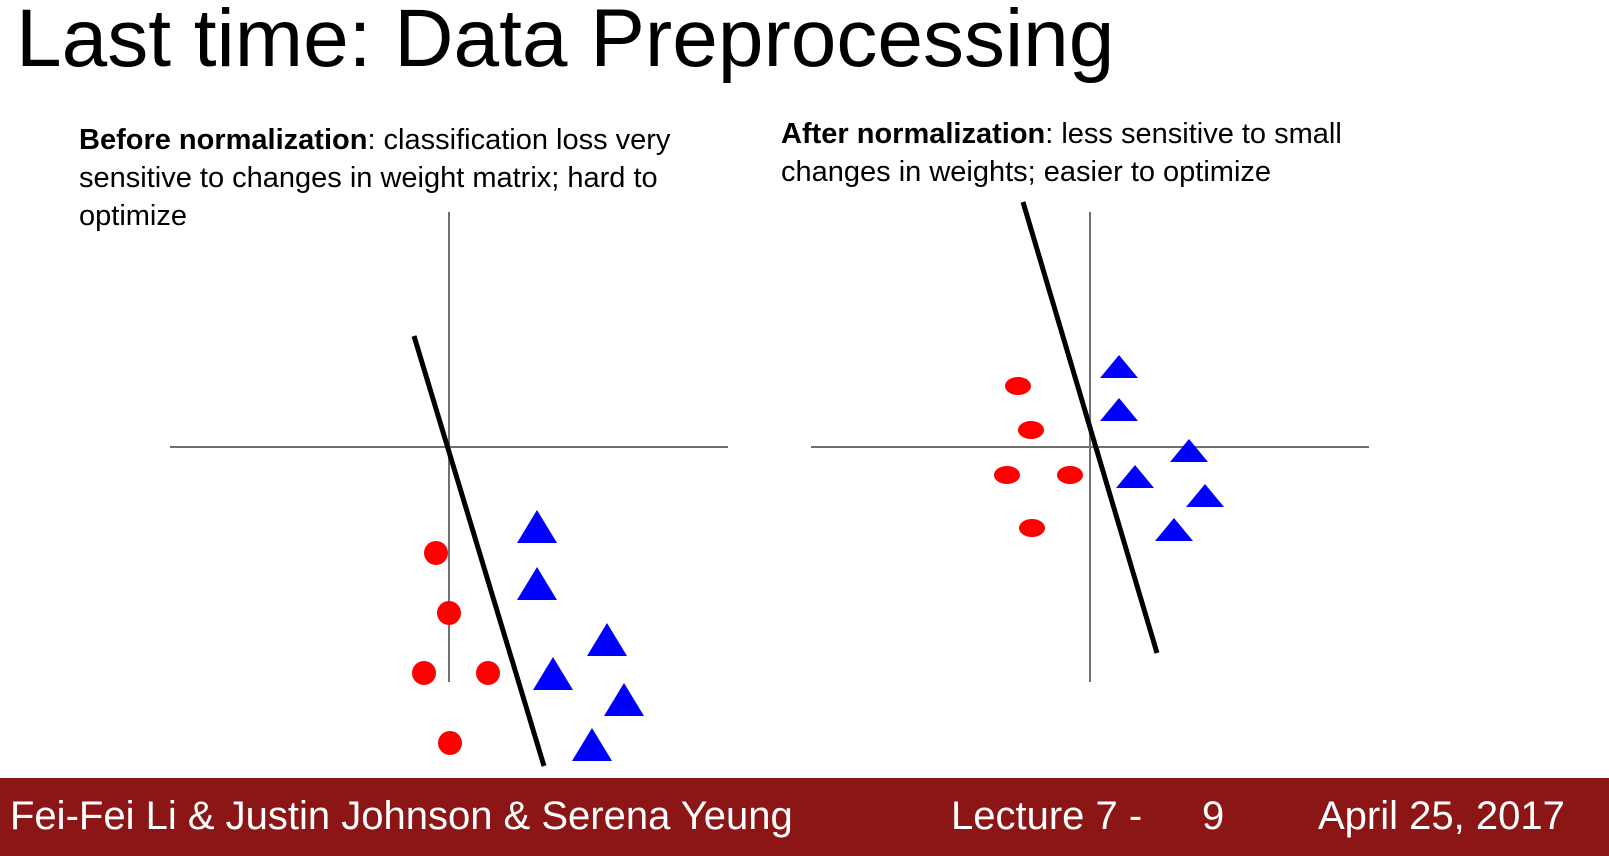  What do you see at coordinates (913, 134) in the screenshot?
I see `caption-after-heading: After normalization` at bounding box center [913, 134].